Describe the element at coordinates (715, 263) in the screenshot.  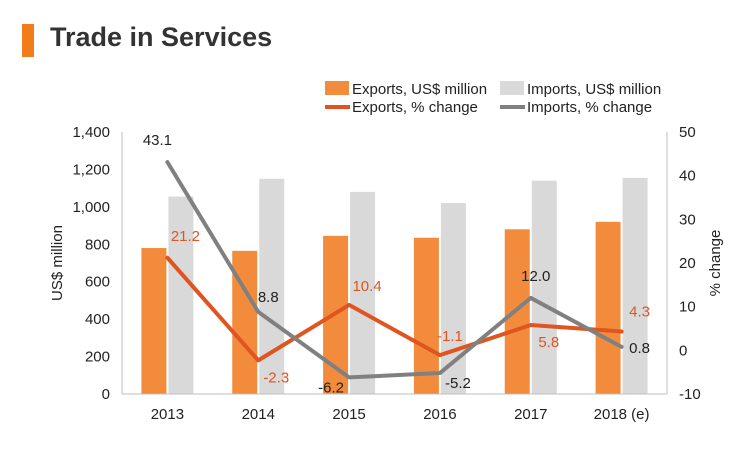
I see `y2-axis-title: % change` at that location.